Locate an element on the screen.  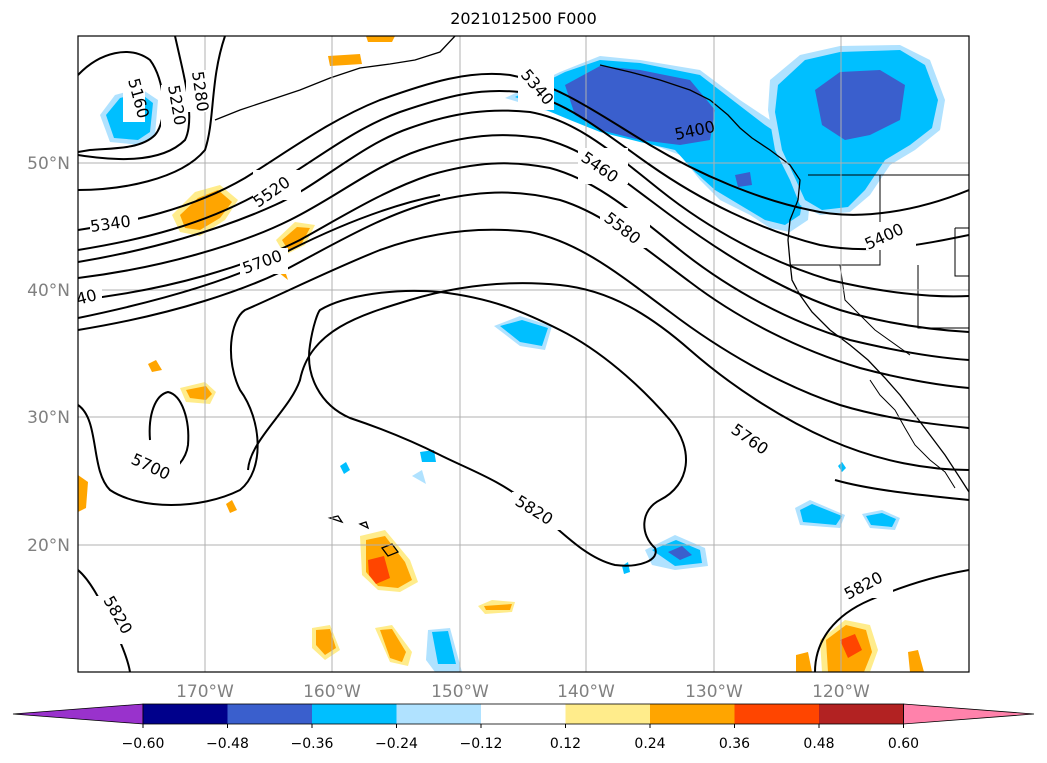
lat-label-50n: 50°N is located at coordinates (48, 164).